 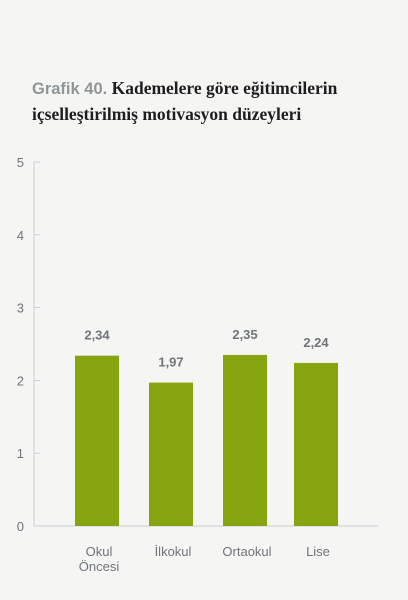 I want to click on data-label: 1,97, so click(x=170, y=362).